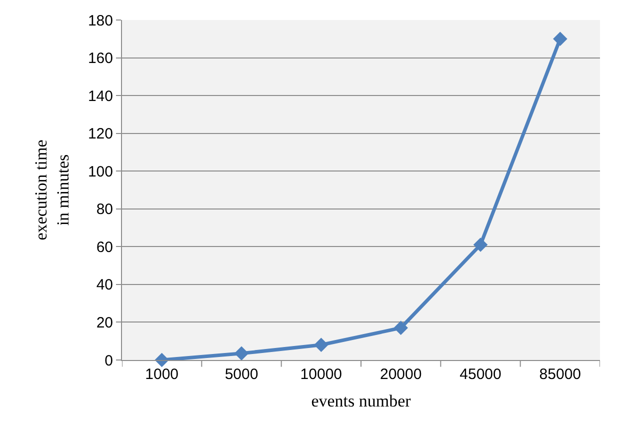 The image size is (623, 433). What do you see at coordinates (100, 134) in the screenshot?
I see `y-tick-label: 120` at bounding box center [100, 134].